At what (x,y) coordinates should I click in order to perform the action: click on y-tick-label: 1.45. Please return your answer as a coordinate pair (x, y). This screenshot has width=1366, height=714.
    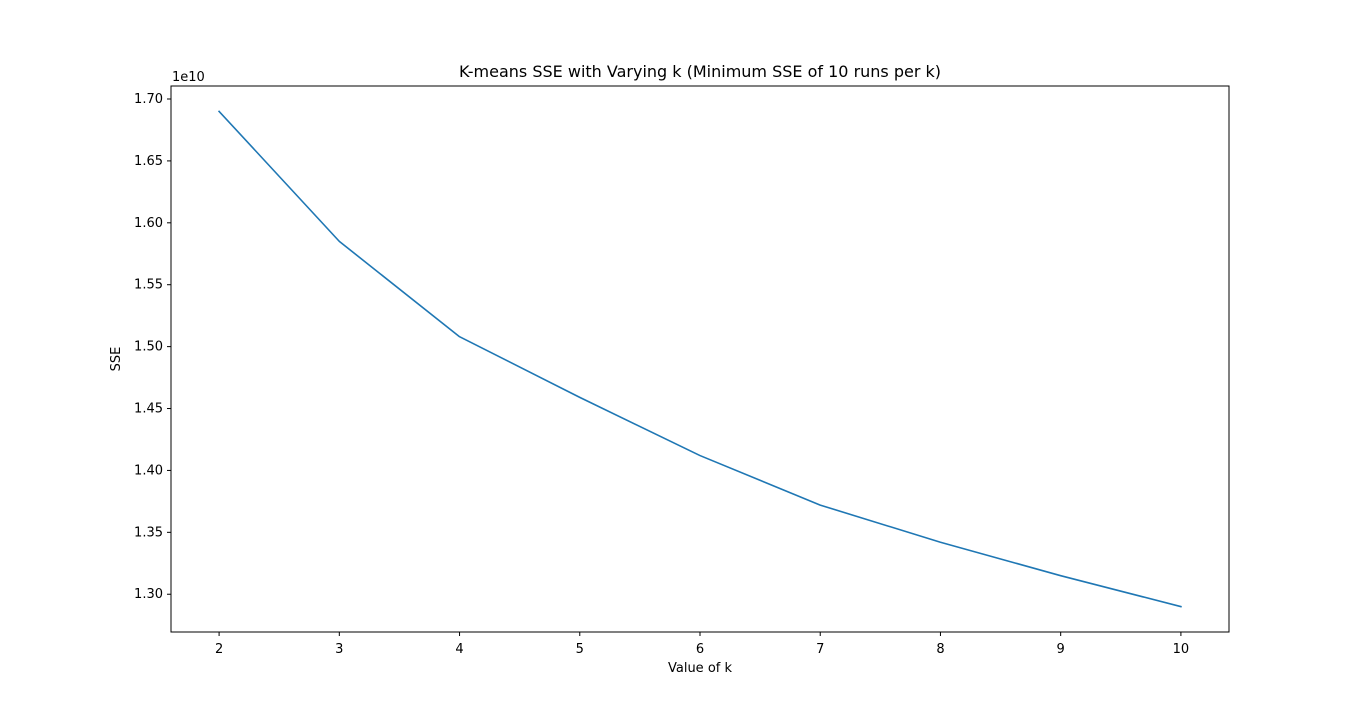
    Looking at the image, I should click on (148, 409).